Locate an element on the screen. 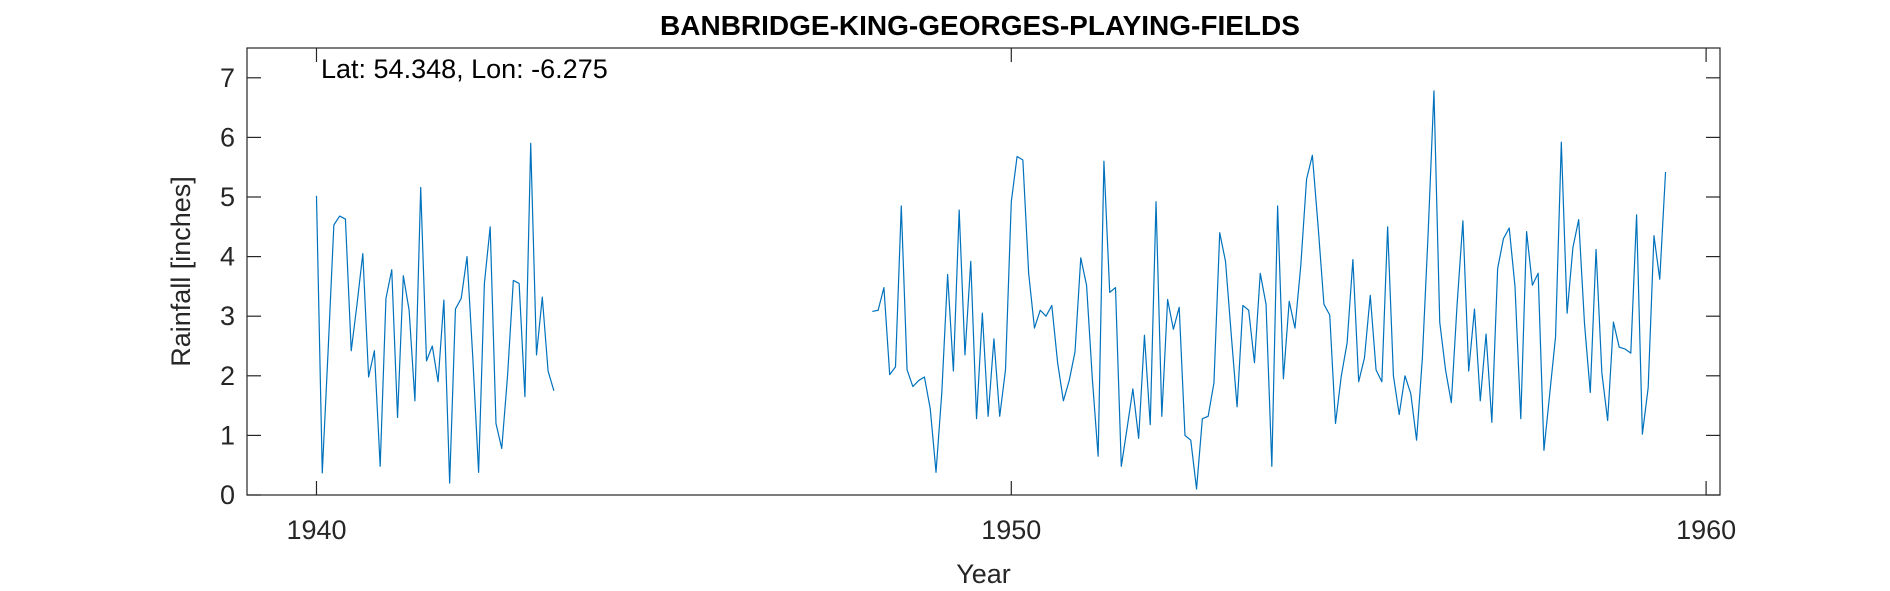 The image size is (1890, 591). y-tick-label: 4 is located at coordinates (227, 257).